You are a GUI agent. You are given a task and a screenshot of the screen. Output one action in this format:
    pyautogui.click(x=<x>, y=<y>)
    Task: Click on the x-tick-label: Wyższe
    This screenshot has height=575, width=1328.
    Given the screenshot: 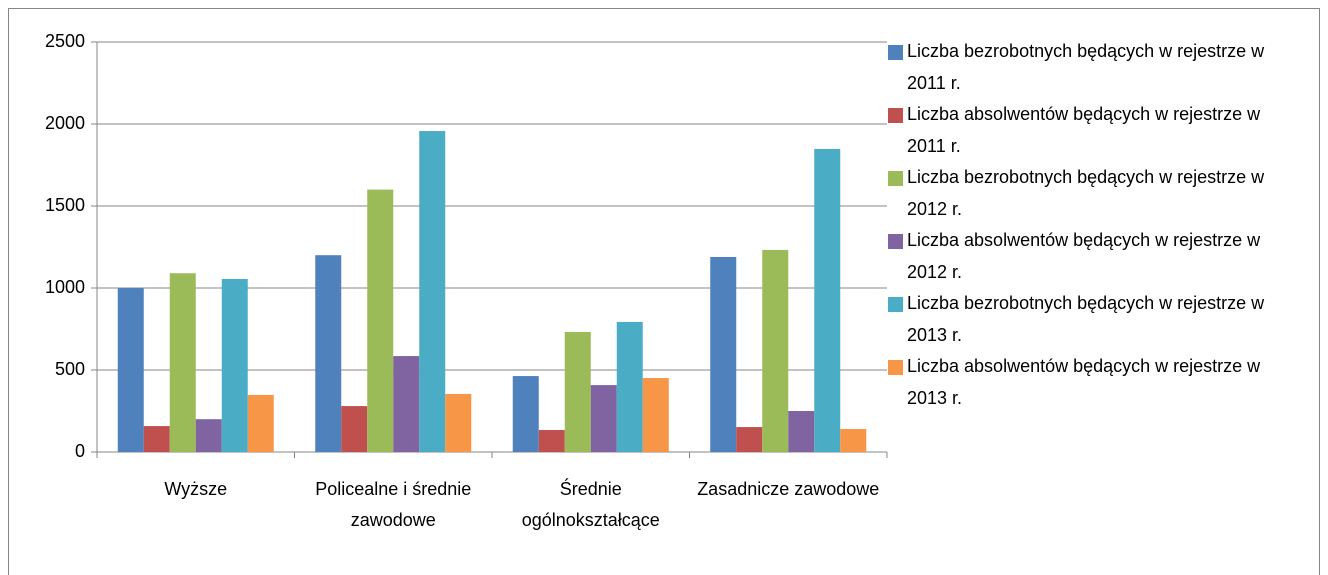 What is the action you would take?
    pyautogui.click(x=196, y=489)
    